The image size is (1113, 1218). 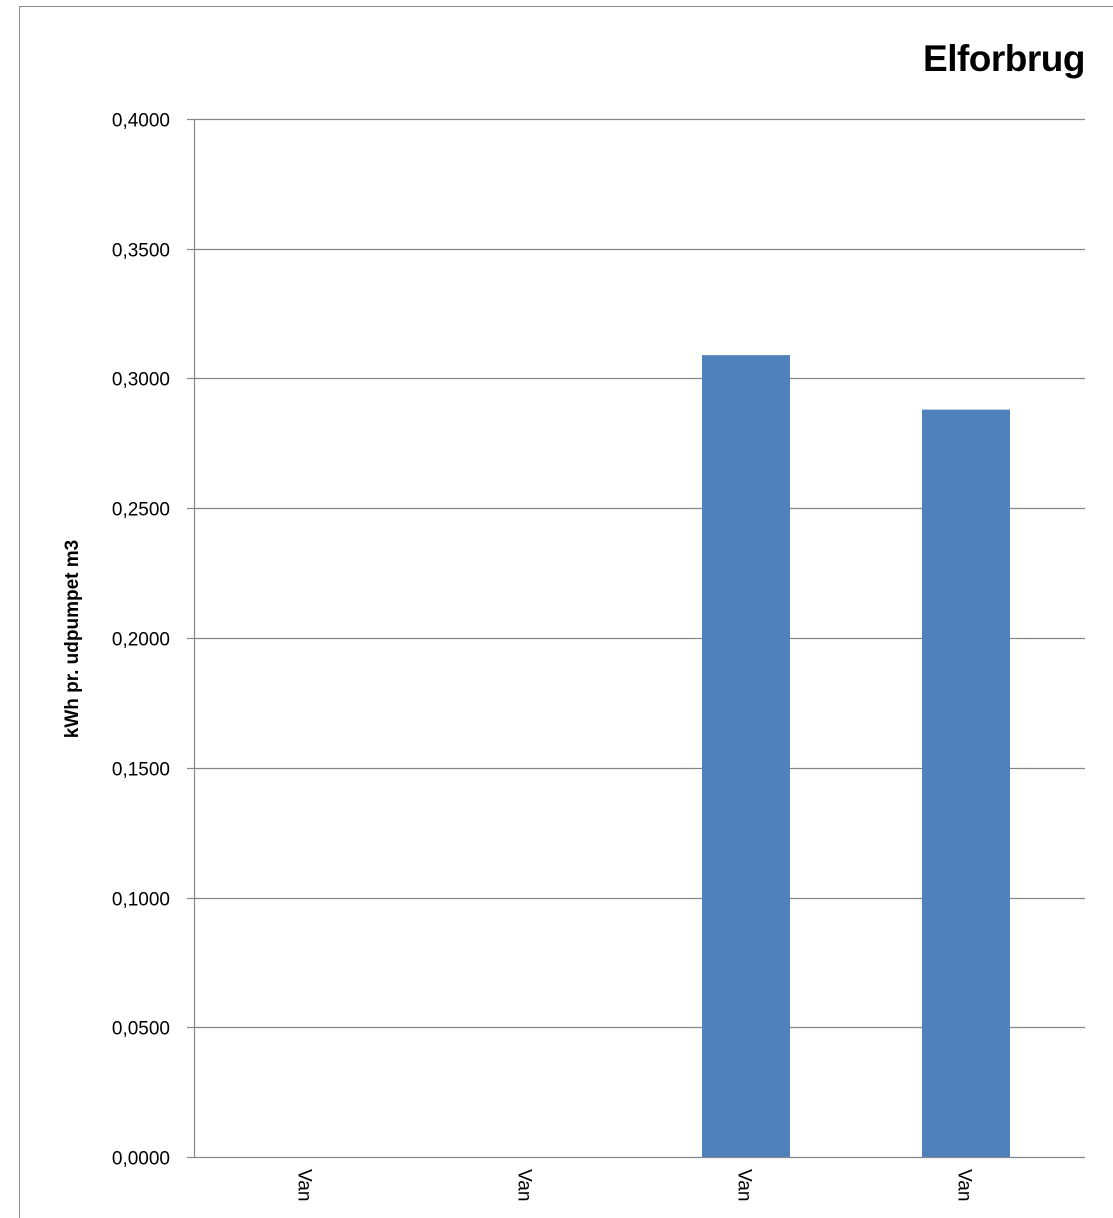 What do you see at coordinates (141, 900) in the screenshot?
I see `y-tick-label: 0,1000` at bounding box center [141, 900].